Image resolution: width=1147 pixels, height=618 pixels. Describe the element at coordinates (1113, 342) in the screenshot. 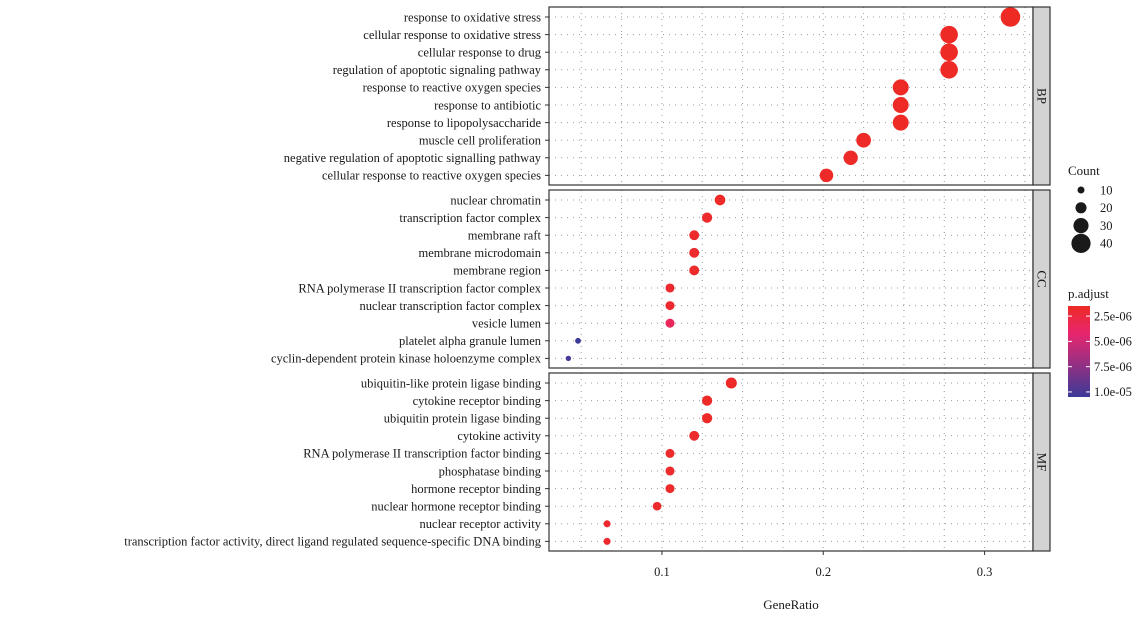

I see `colorbar-tick-label: 5.0e-06` at that location.